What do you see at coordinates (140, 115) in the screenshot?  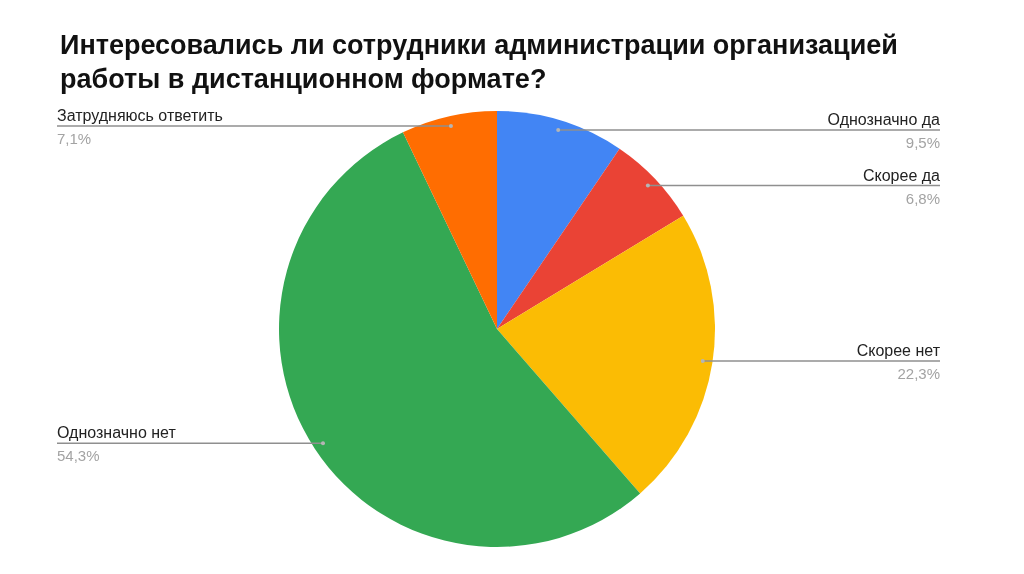 I see `slice-label: Затрудняюсь ответить` at bounding box center [140, 115].